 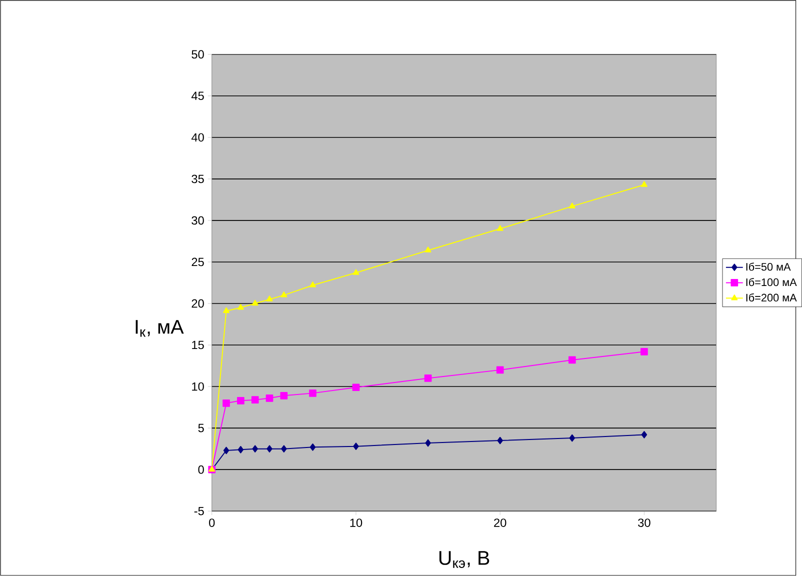 What do you see at coordinates (199, 511) in the screenshot?
I see `y-tick-label: -5` at bounding box center [199, 511].